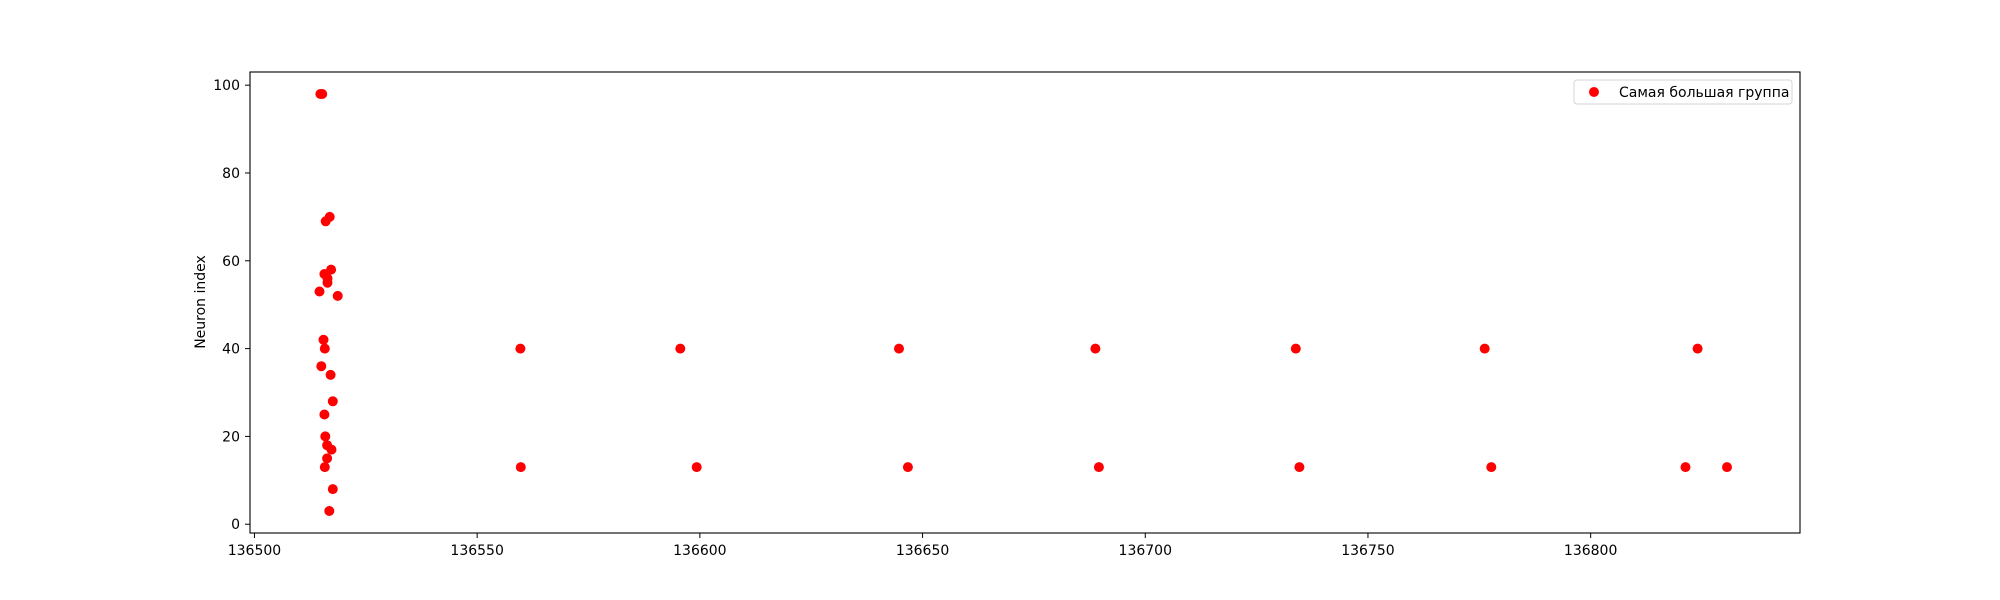 This screenshot has height=600, width=2000. I want to click on x-tick-label: 136650, so click(922, 551).